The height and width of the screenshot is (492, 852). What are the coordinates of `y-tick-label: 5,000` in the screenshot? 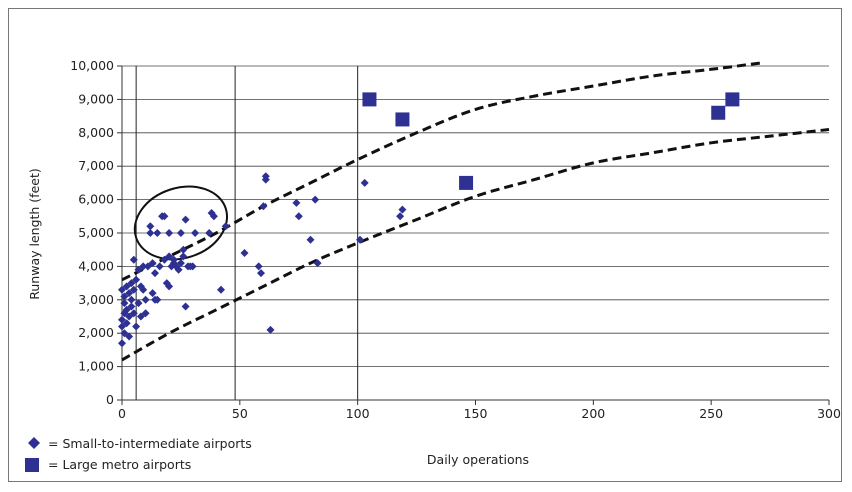 It's located at (96, 232).